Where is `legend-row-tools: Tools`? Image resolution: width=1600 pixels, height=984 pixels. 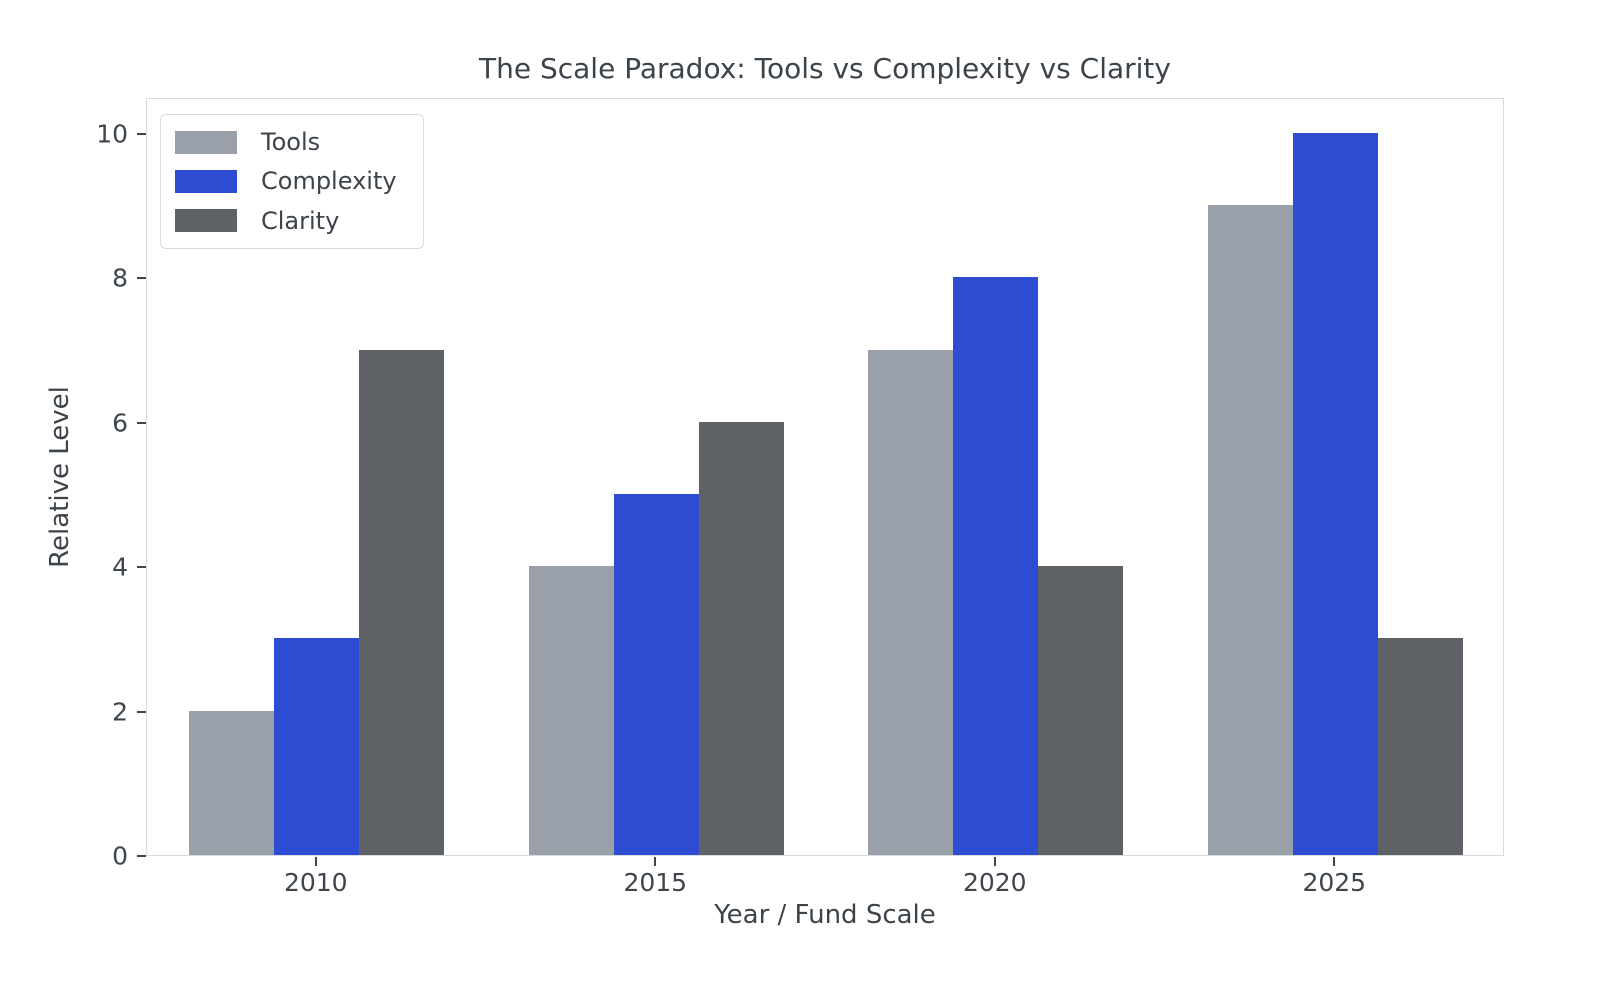
legend-row-tools: Tools is located at coordinates (286, 142).